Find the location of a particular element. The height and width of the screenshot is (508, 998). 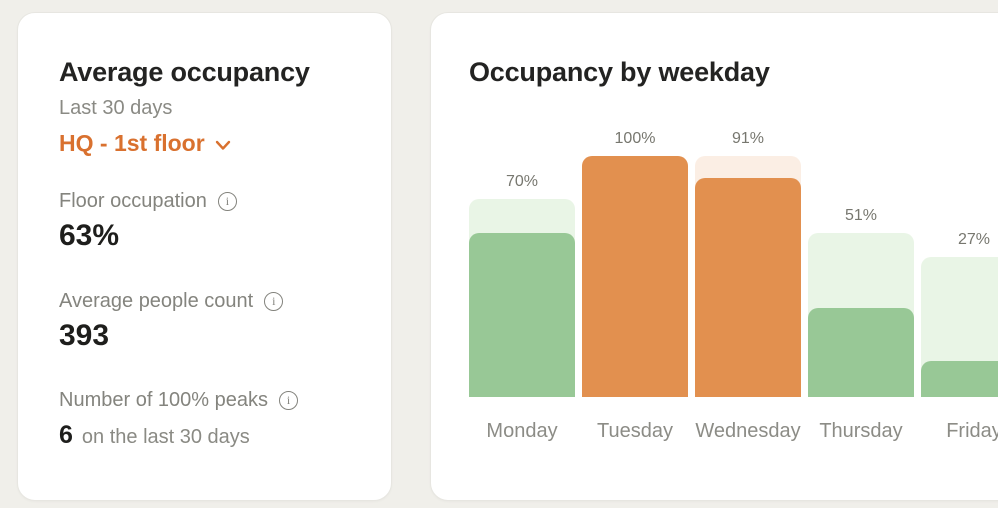

peaks-value-row: 6 on the last 30 days is located at coordinates (205, 435).